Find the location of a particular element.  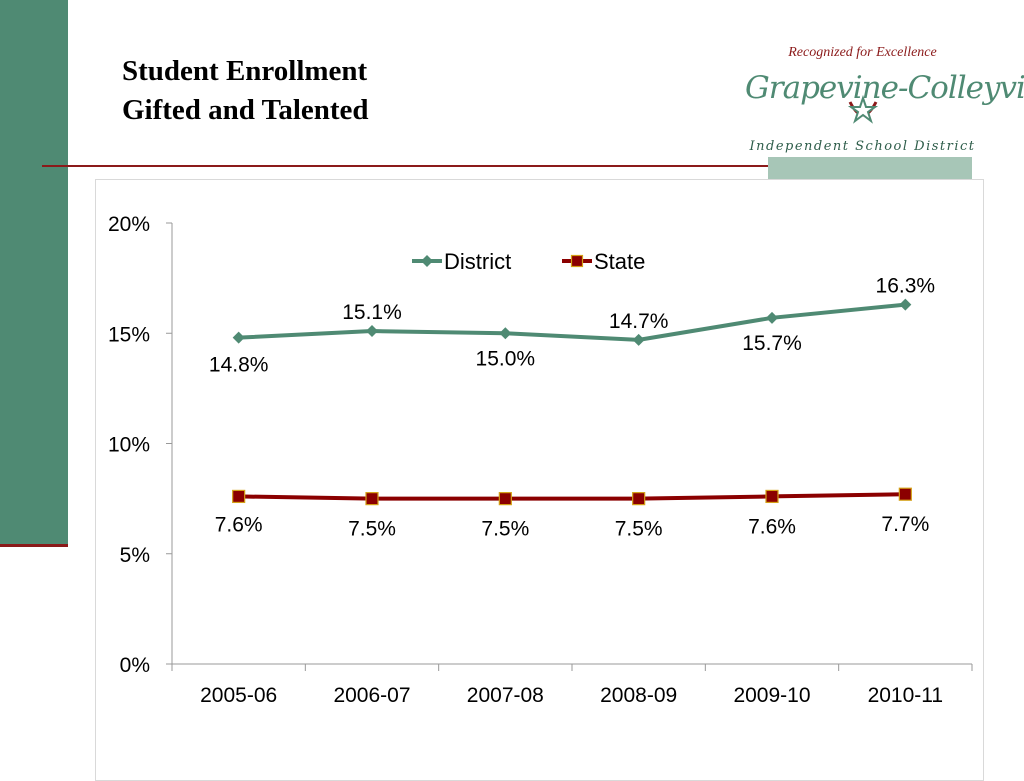

x-tick-label: 2010-11 is located at coordinates (906, 695).